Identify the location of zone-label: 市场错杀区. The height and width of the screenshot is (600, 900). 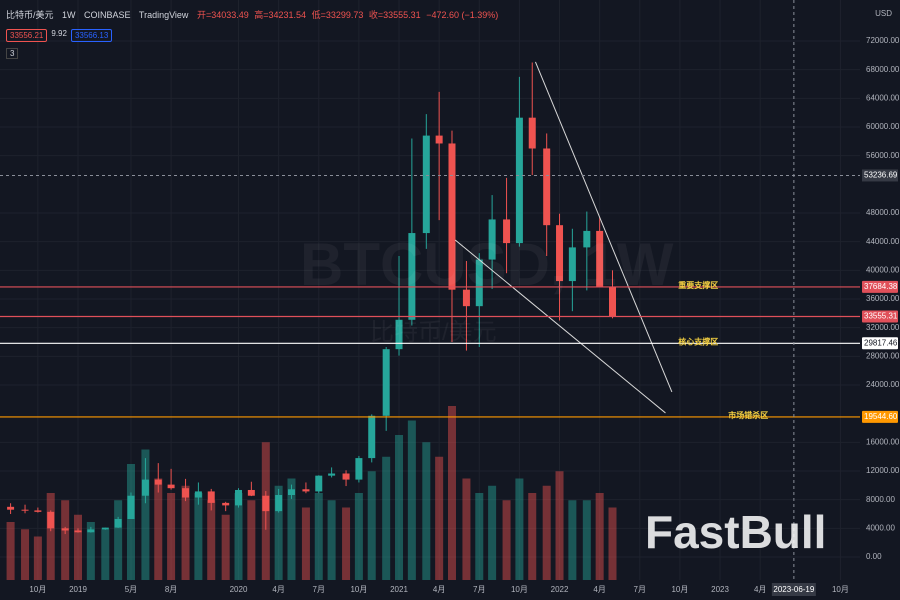
(748, 415).